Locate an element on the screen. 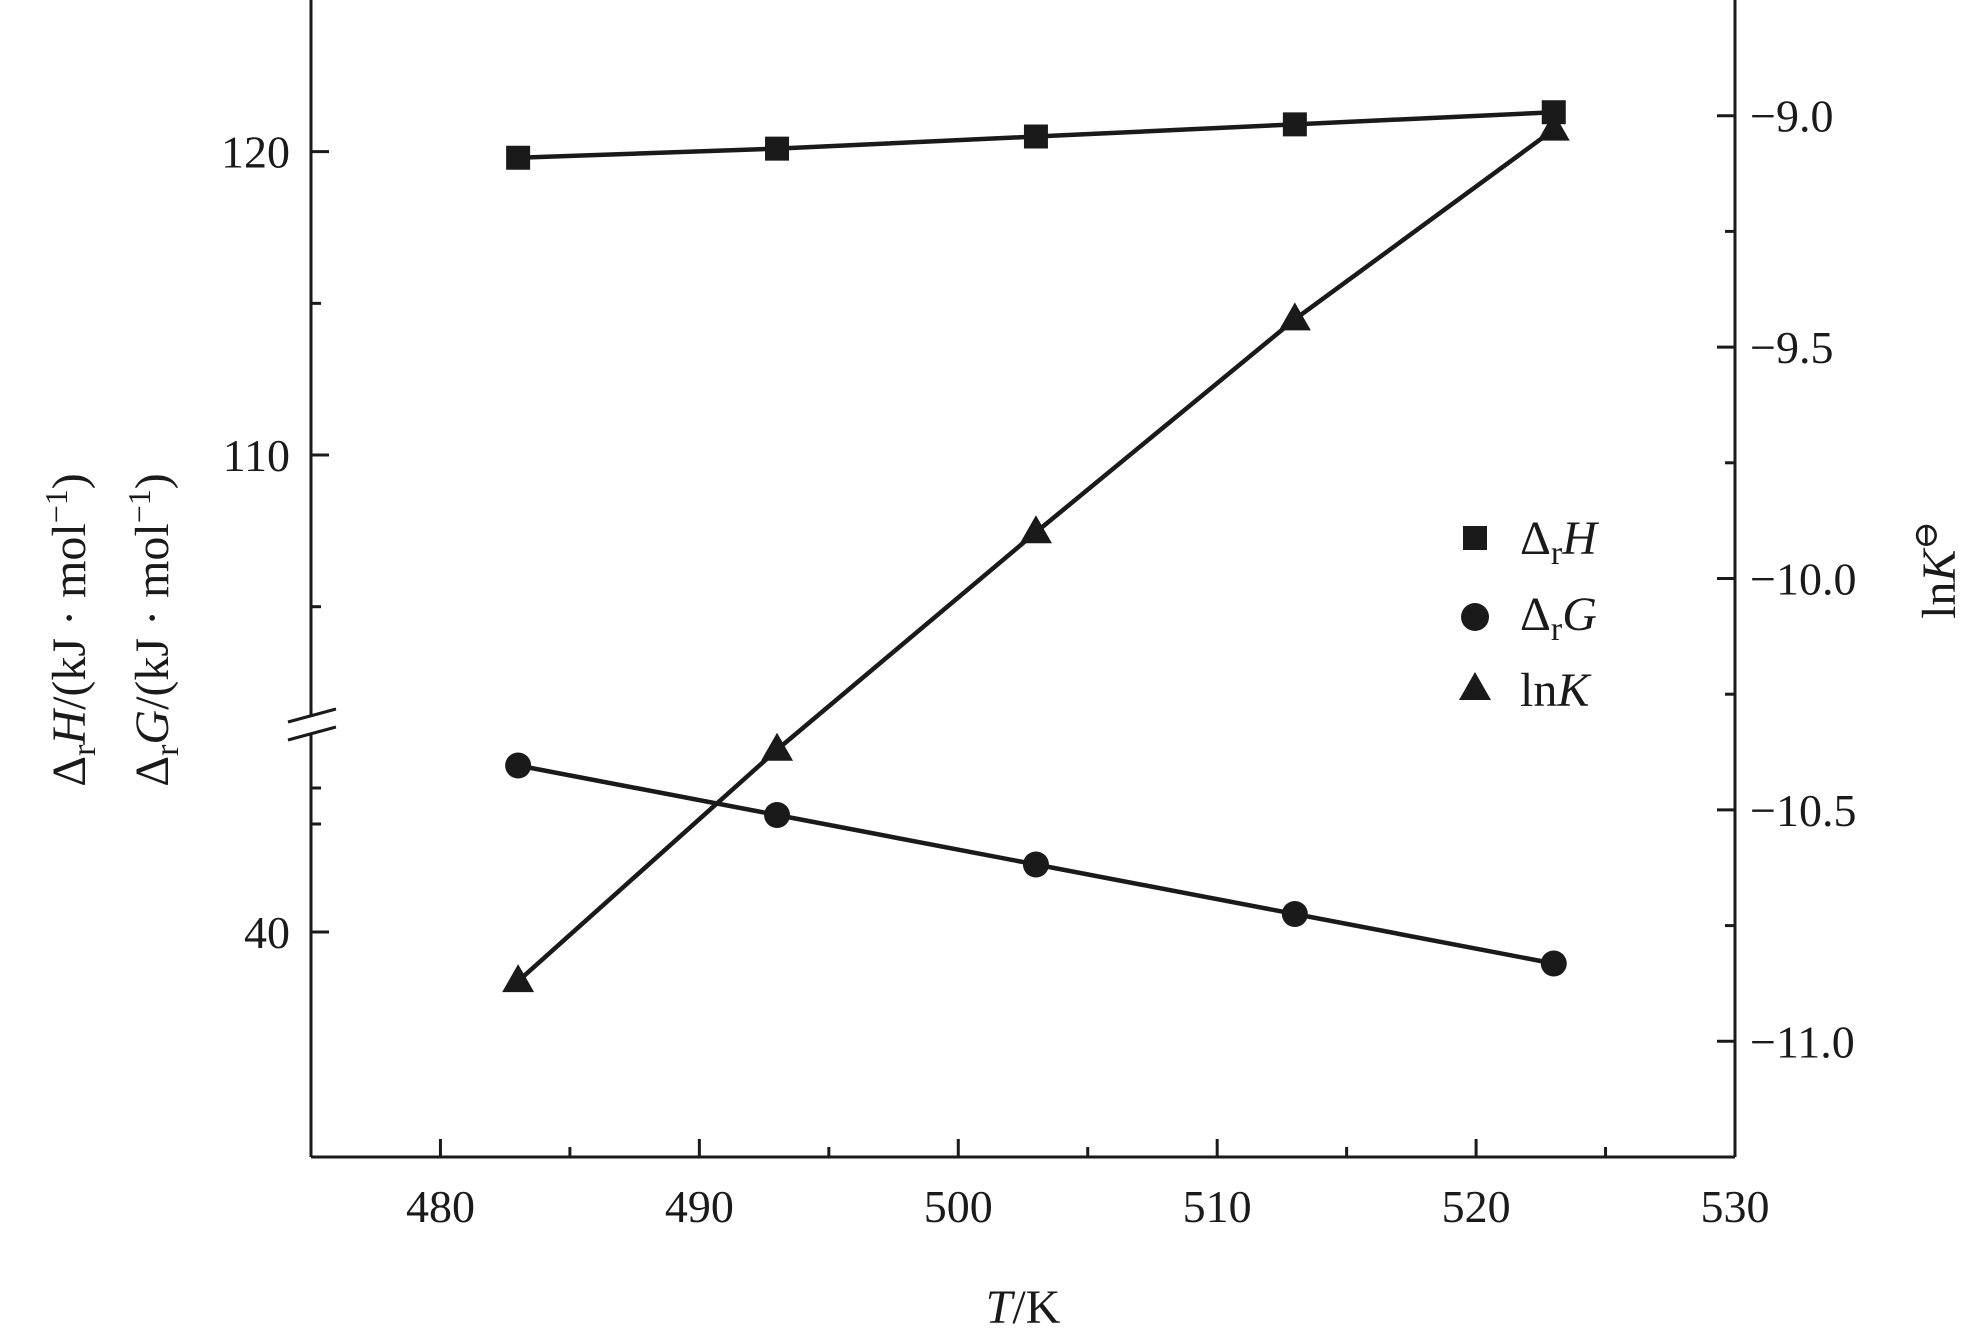 The width and height of the screenshot is (1975, 1340). x-tick-label: 490 is located at coordinates (699, 1206).